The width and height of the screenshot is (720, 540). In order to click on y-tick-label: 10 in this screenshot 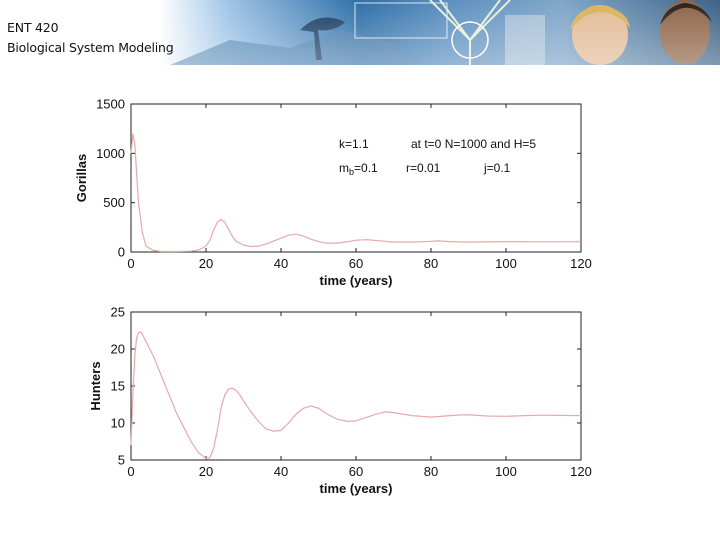, I will do `click(118, 423)`.